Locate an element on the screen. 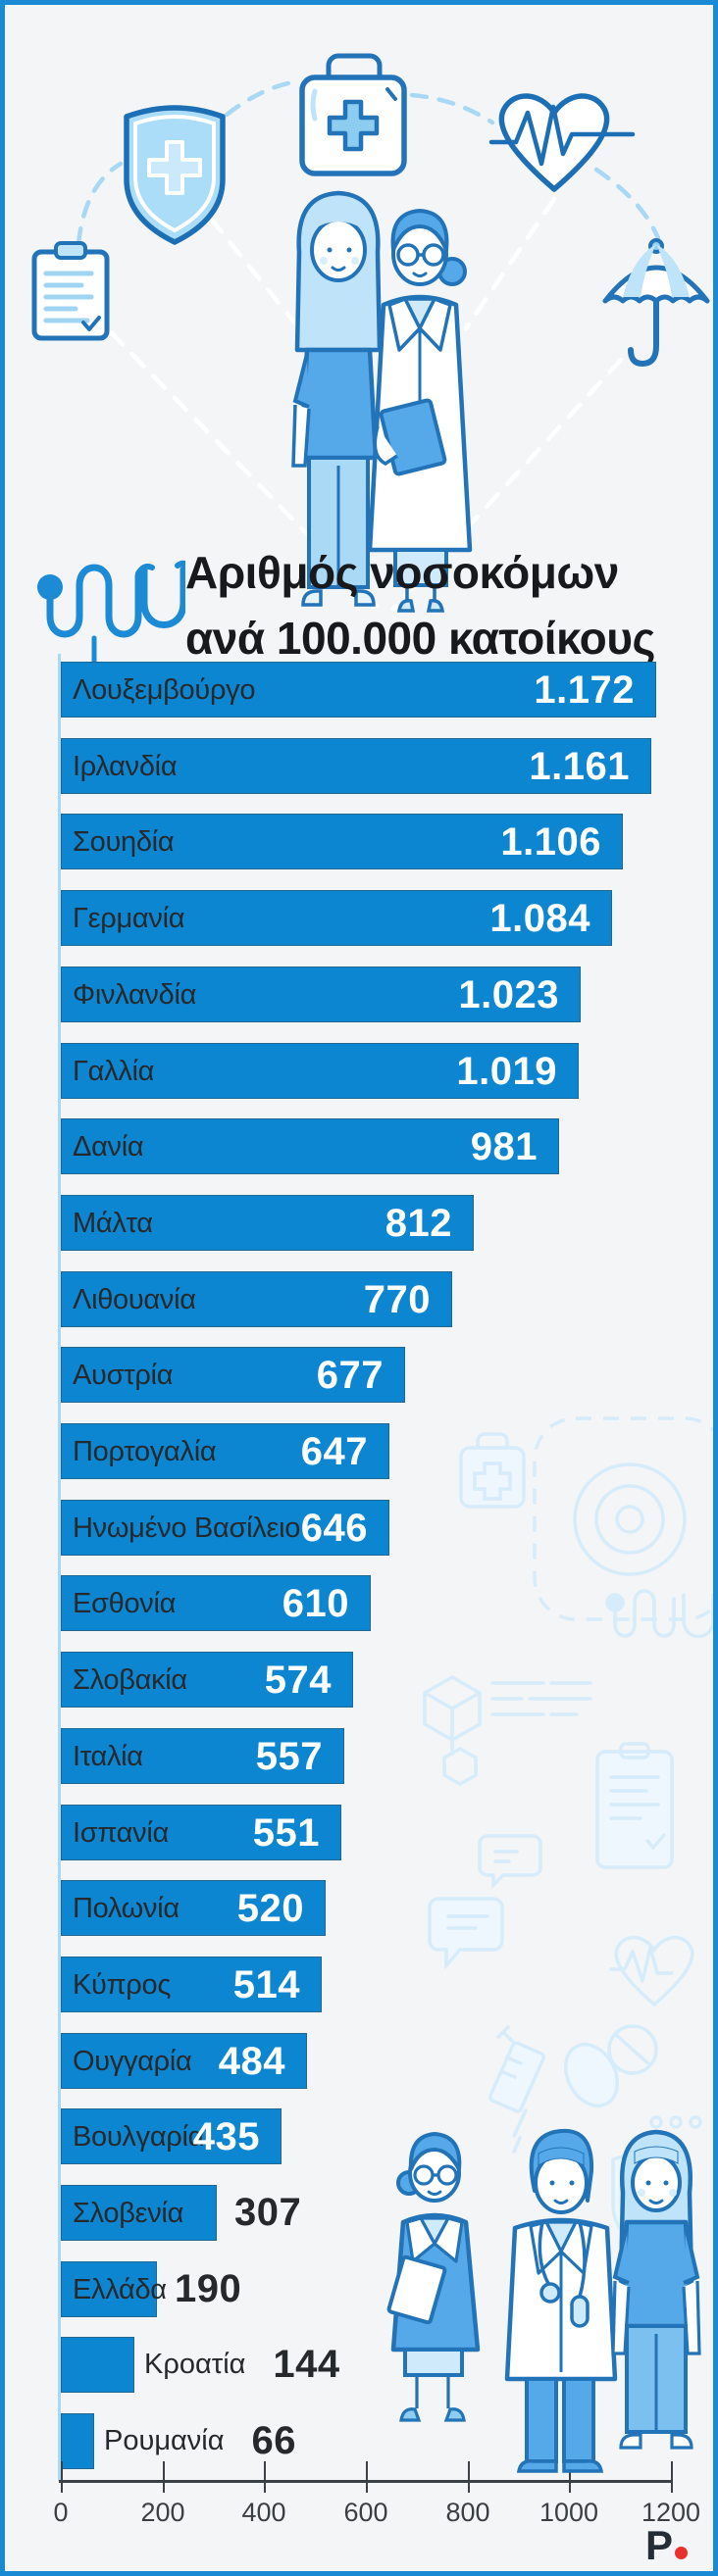  x-axis-tick-label: 600 is located at coordinates (365, 2512).